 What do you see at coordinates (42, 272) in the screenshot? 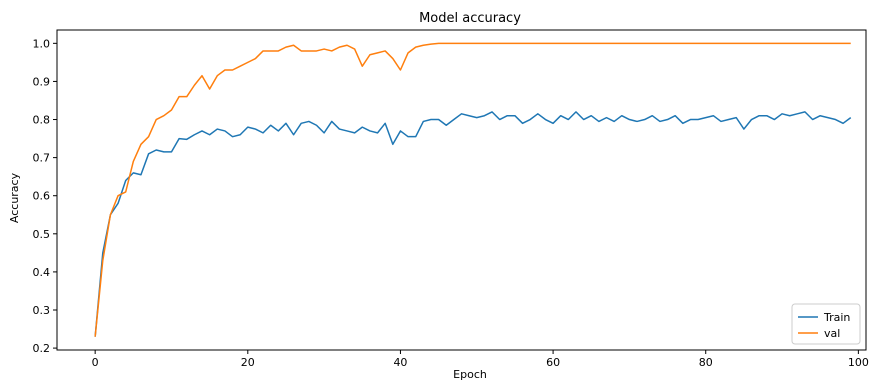
I see `y-tick-label: 0.4` at bounding box center [42, 272].